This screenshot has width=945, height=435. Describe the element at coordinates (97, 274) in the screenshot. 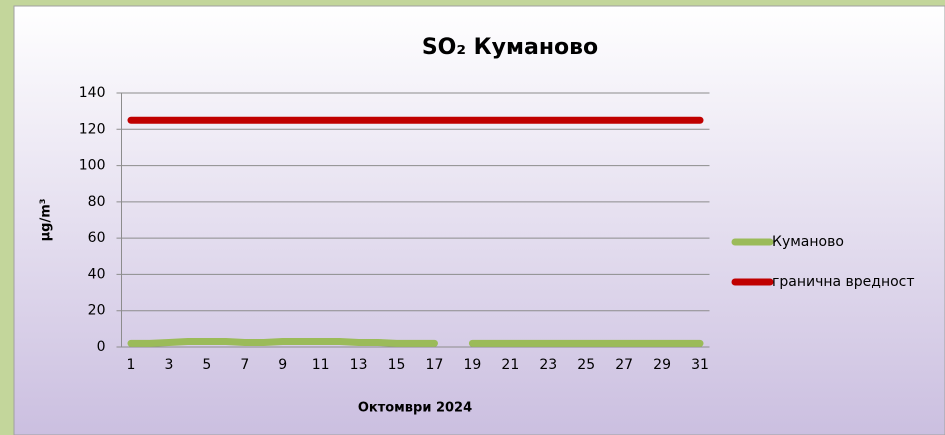

I see `y-tick-label: 40` at that location.